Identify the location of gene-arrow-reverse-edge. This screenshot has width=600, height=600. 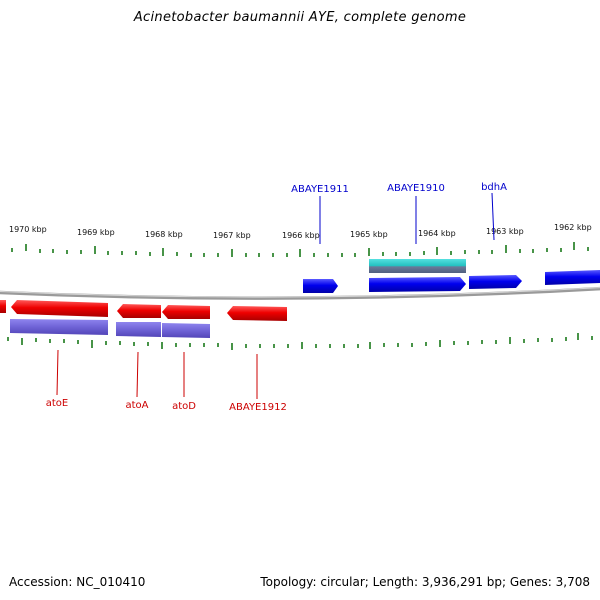
(3, 306).